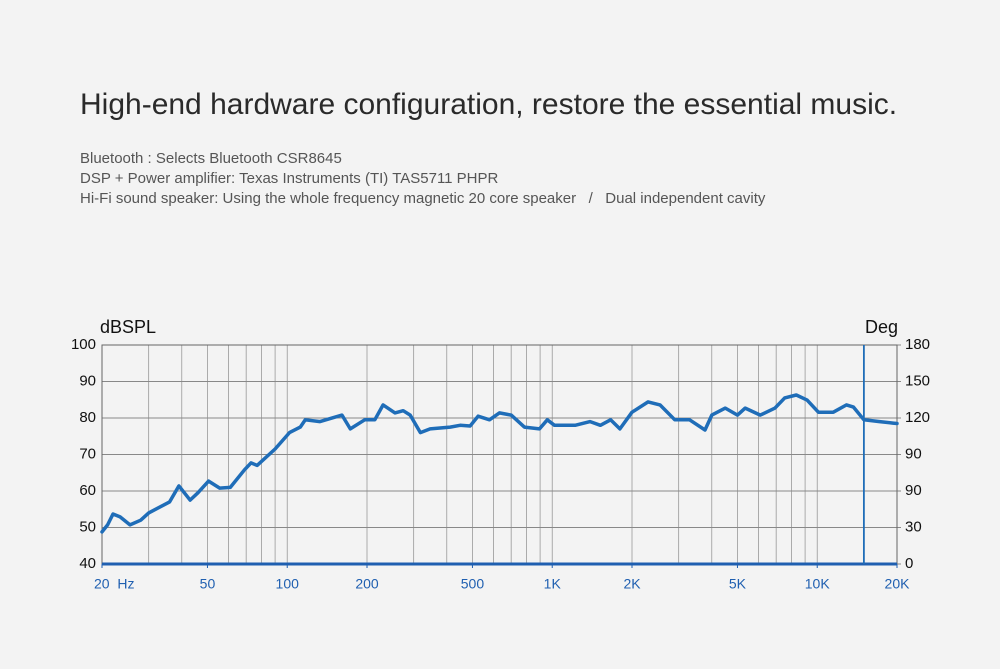 This screenshot has width=1000, height=669. I want to click on x-tick-label: 50, so click(208, 584).